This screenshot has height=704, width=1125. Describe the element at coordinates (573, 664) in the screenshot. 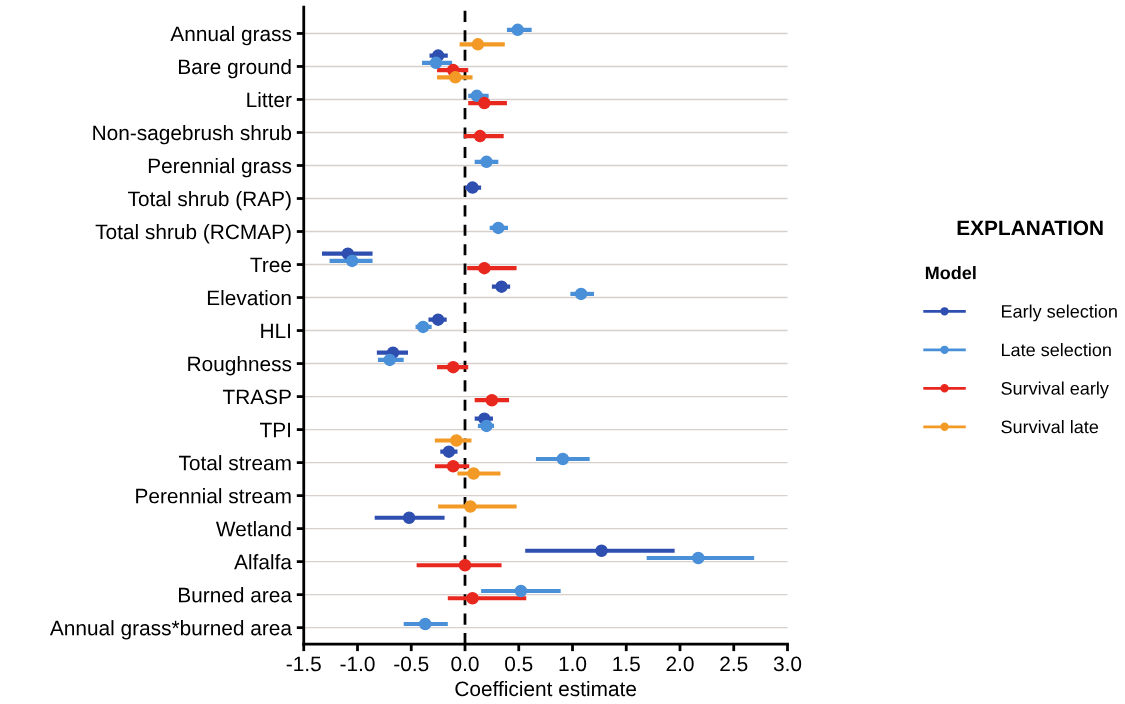

I see `x-tick-label: 1.0` at that location.